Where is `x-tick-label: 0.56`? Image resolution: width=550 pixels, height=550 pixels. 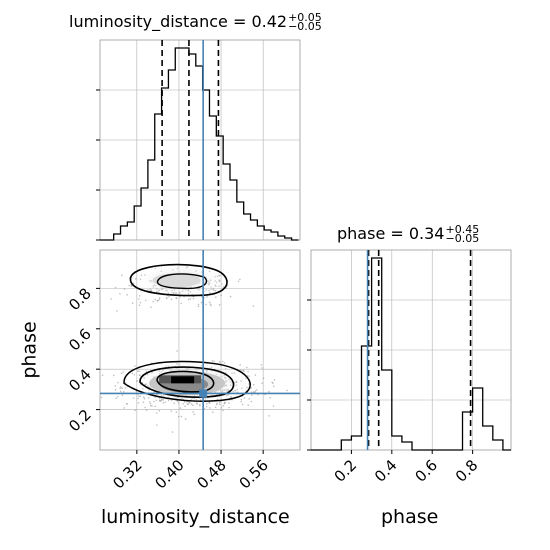 x-tick-label: 0.56 is located at coordinates (254, 474).